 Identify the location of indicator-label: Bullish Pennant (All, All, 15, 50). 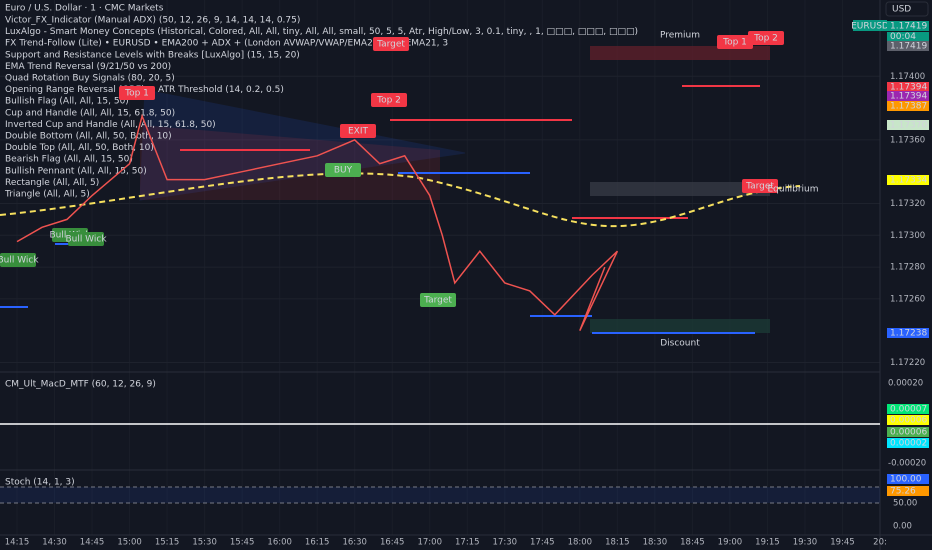
(76, 171).